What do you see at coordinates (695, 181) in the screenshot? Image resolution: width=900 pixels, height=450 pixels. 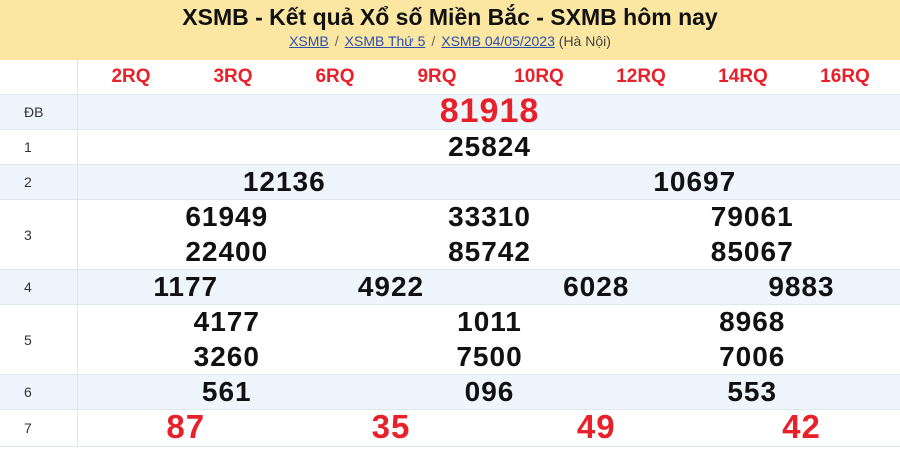 I see `prize-number: 10697` at bounding box center [695, 181].